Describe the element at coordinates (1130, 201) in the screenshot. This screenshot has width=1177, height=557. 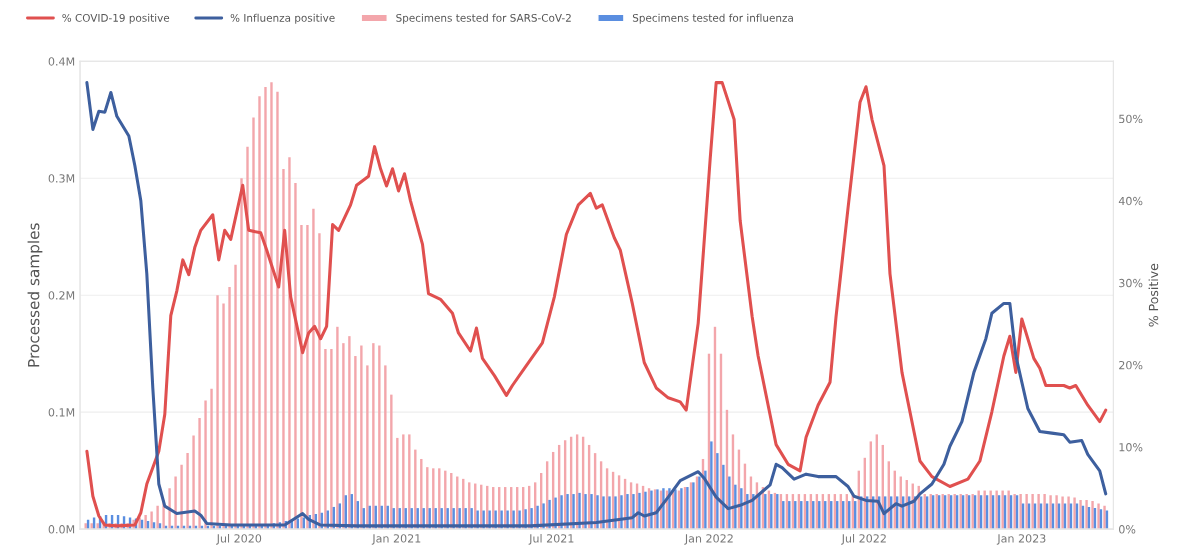
I see `y2-tick-label: 40%` at that location.